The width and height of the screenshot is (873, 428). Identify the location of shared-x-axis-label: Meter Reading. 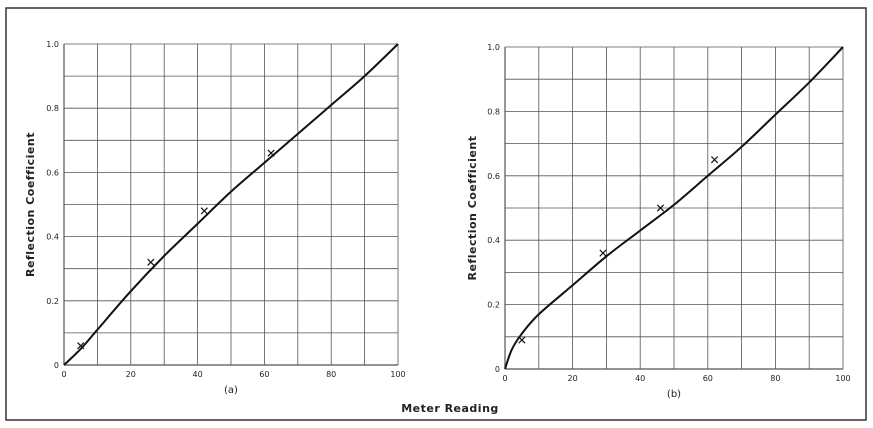
(450, 408).